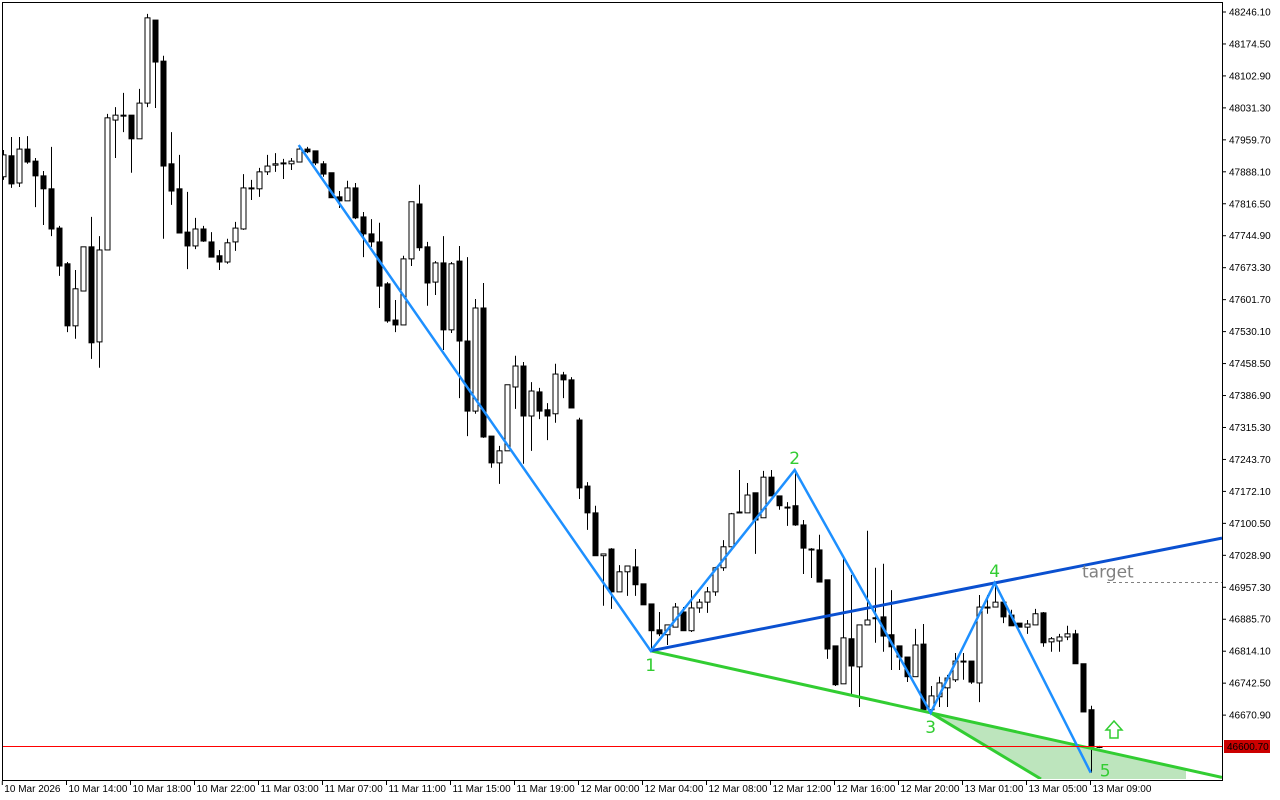 This screenshot has width=1280, height=800. What do you see at coordinates (1250, 492) in the screenshot?
I see `price-tick-label: 47172.10` at bounding box center [1250, 492].